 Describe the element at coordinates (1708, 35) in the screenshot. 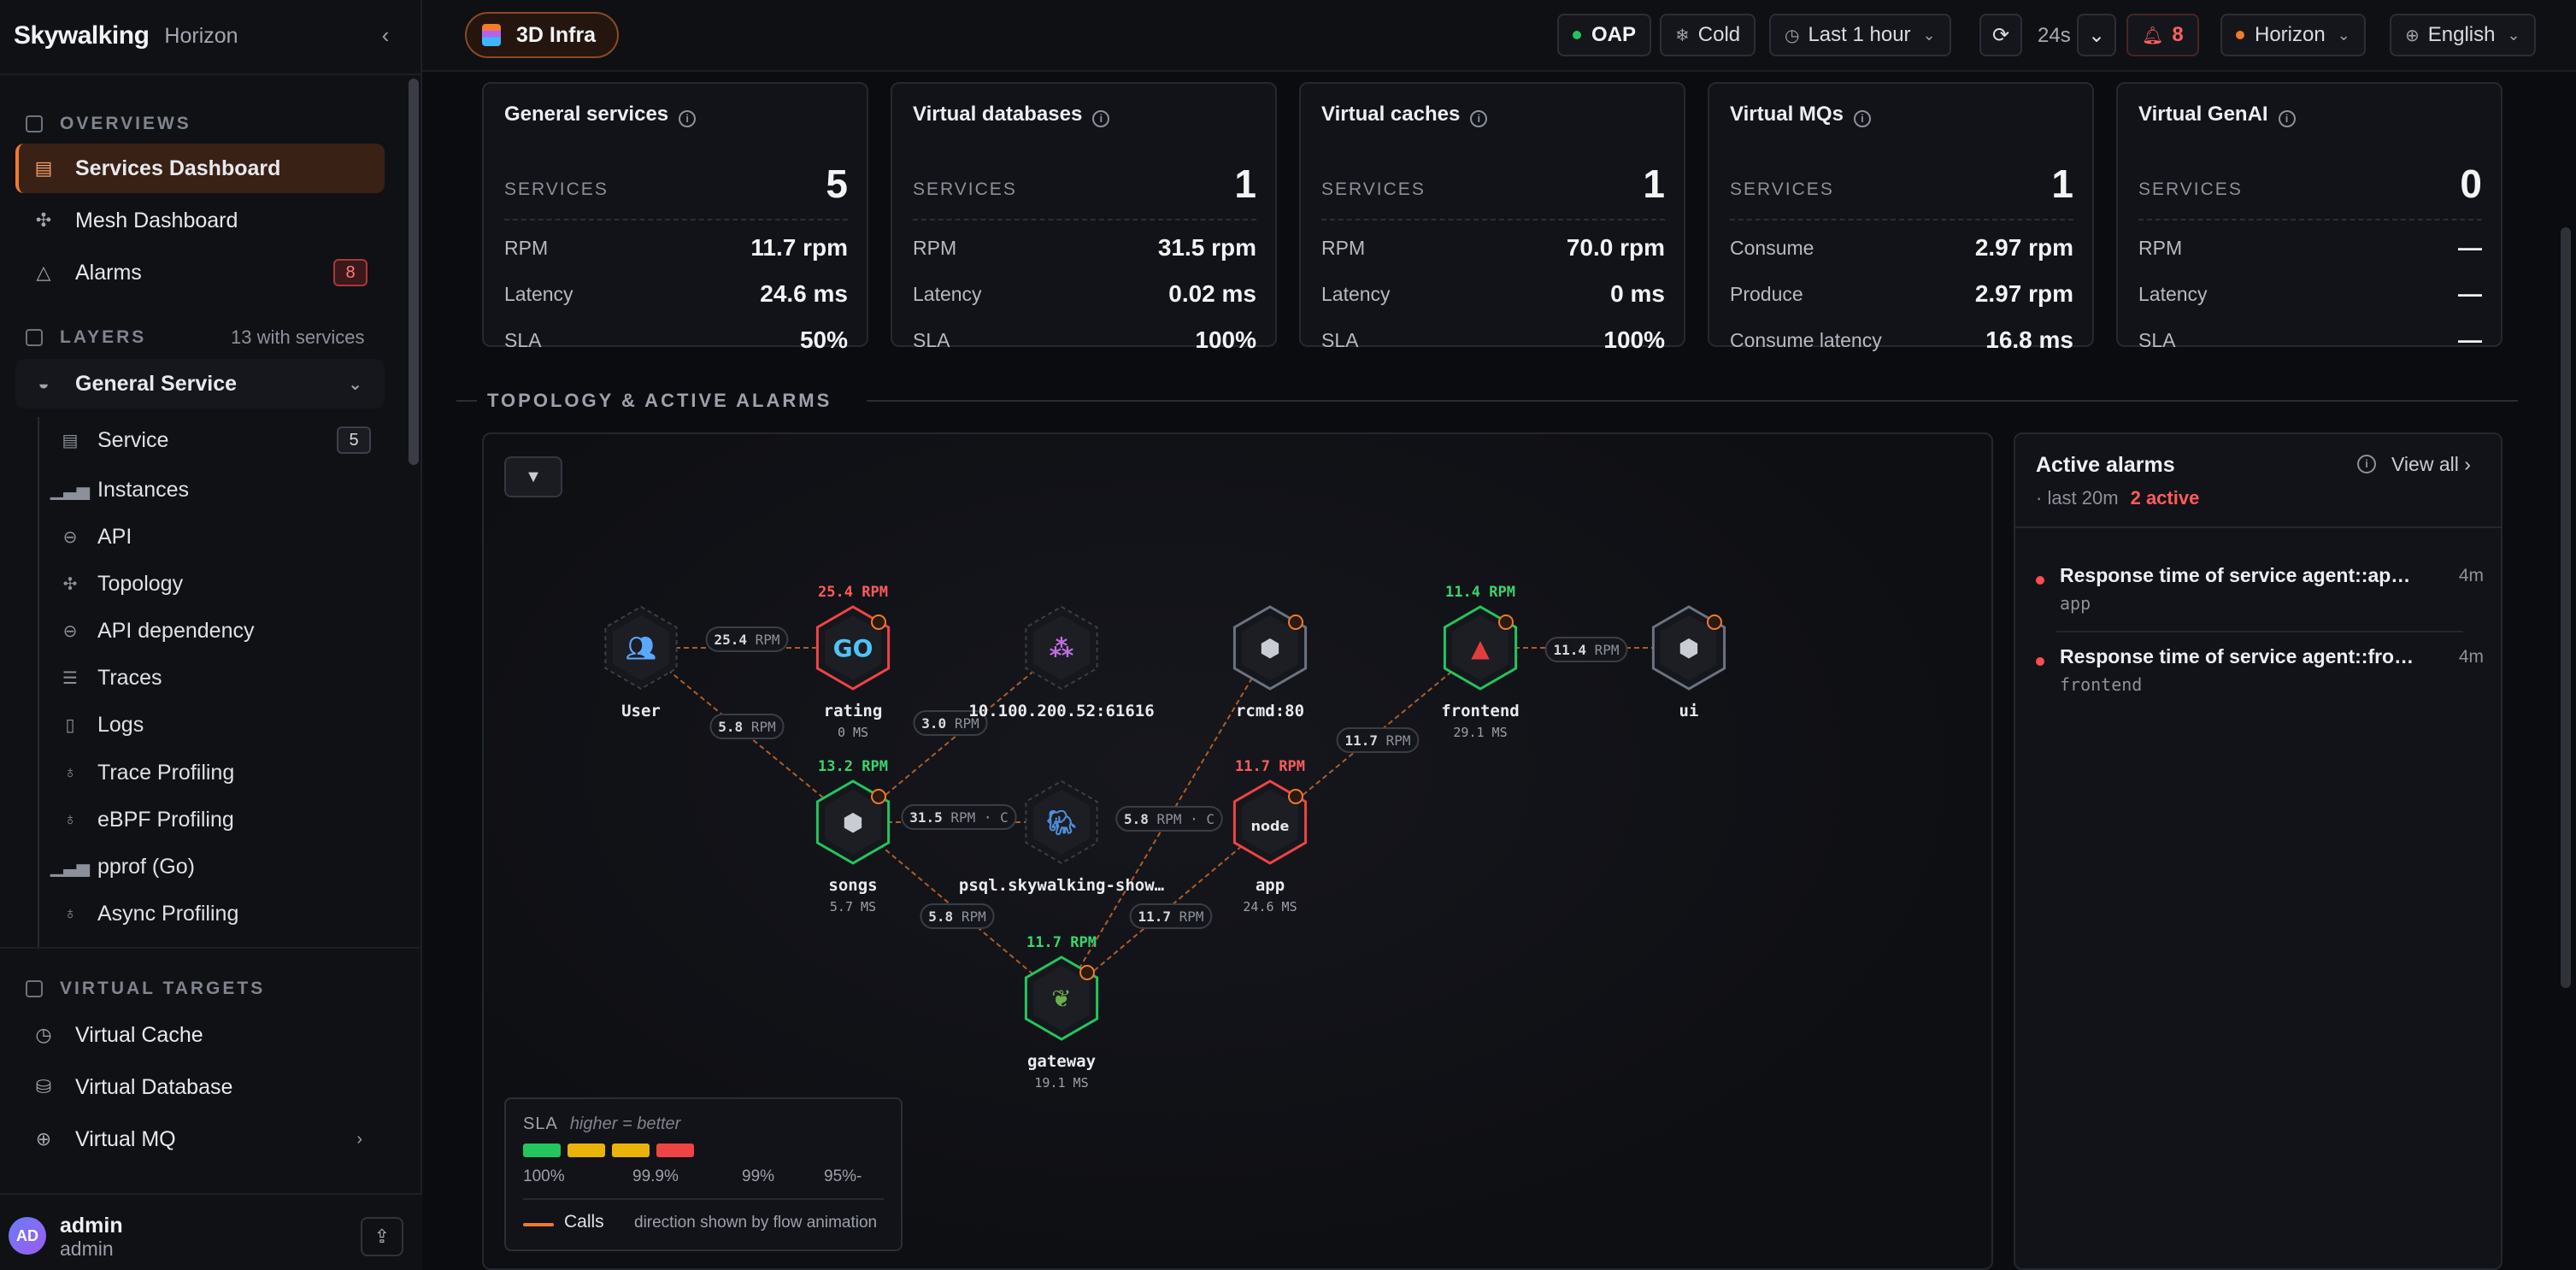

I see `temperature-toggle: ❄ Cold` at that location.